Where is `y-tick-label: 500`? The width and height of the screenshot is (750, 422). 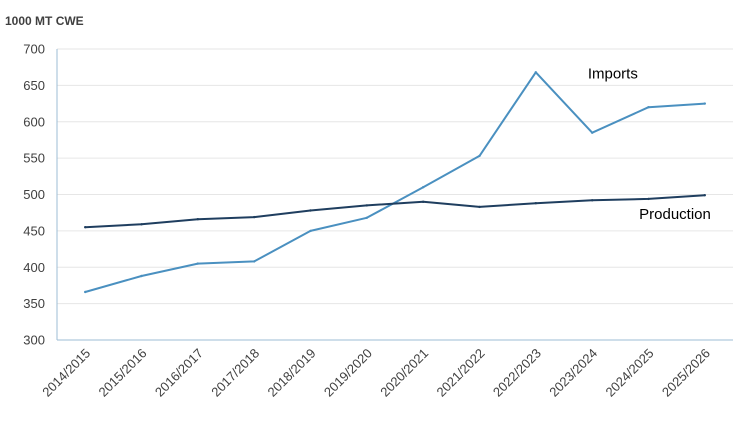 y-tick-label: 500 is located at coordinates (34, 194).